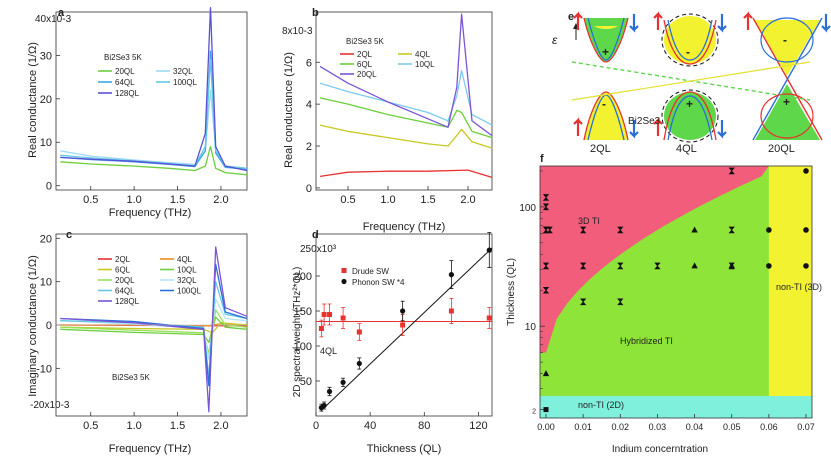 The image size is (831, 462). Describe the element at coordinates (46, 100) in the screenshot. I see `y-tick-label: 20` at that location.